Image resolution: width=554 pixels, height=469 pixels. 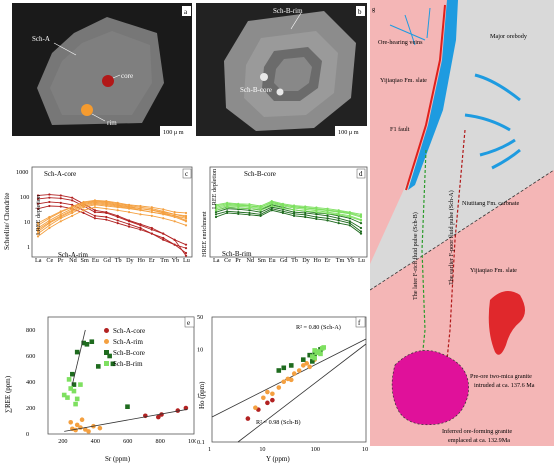 I want to click on e-xtick: 400, so click(x=95, y=441).